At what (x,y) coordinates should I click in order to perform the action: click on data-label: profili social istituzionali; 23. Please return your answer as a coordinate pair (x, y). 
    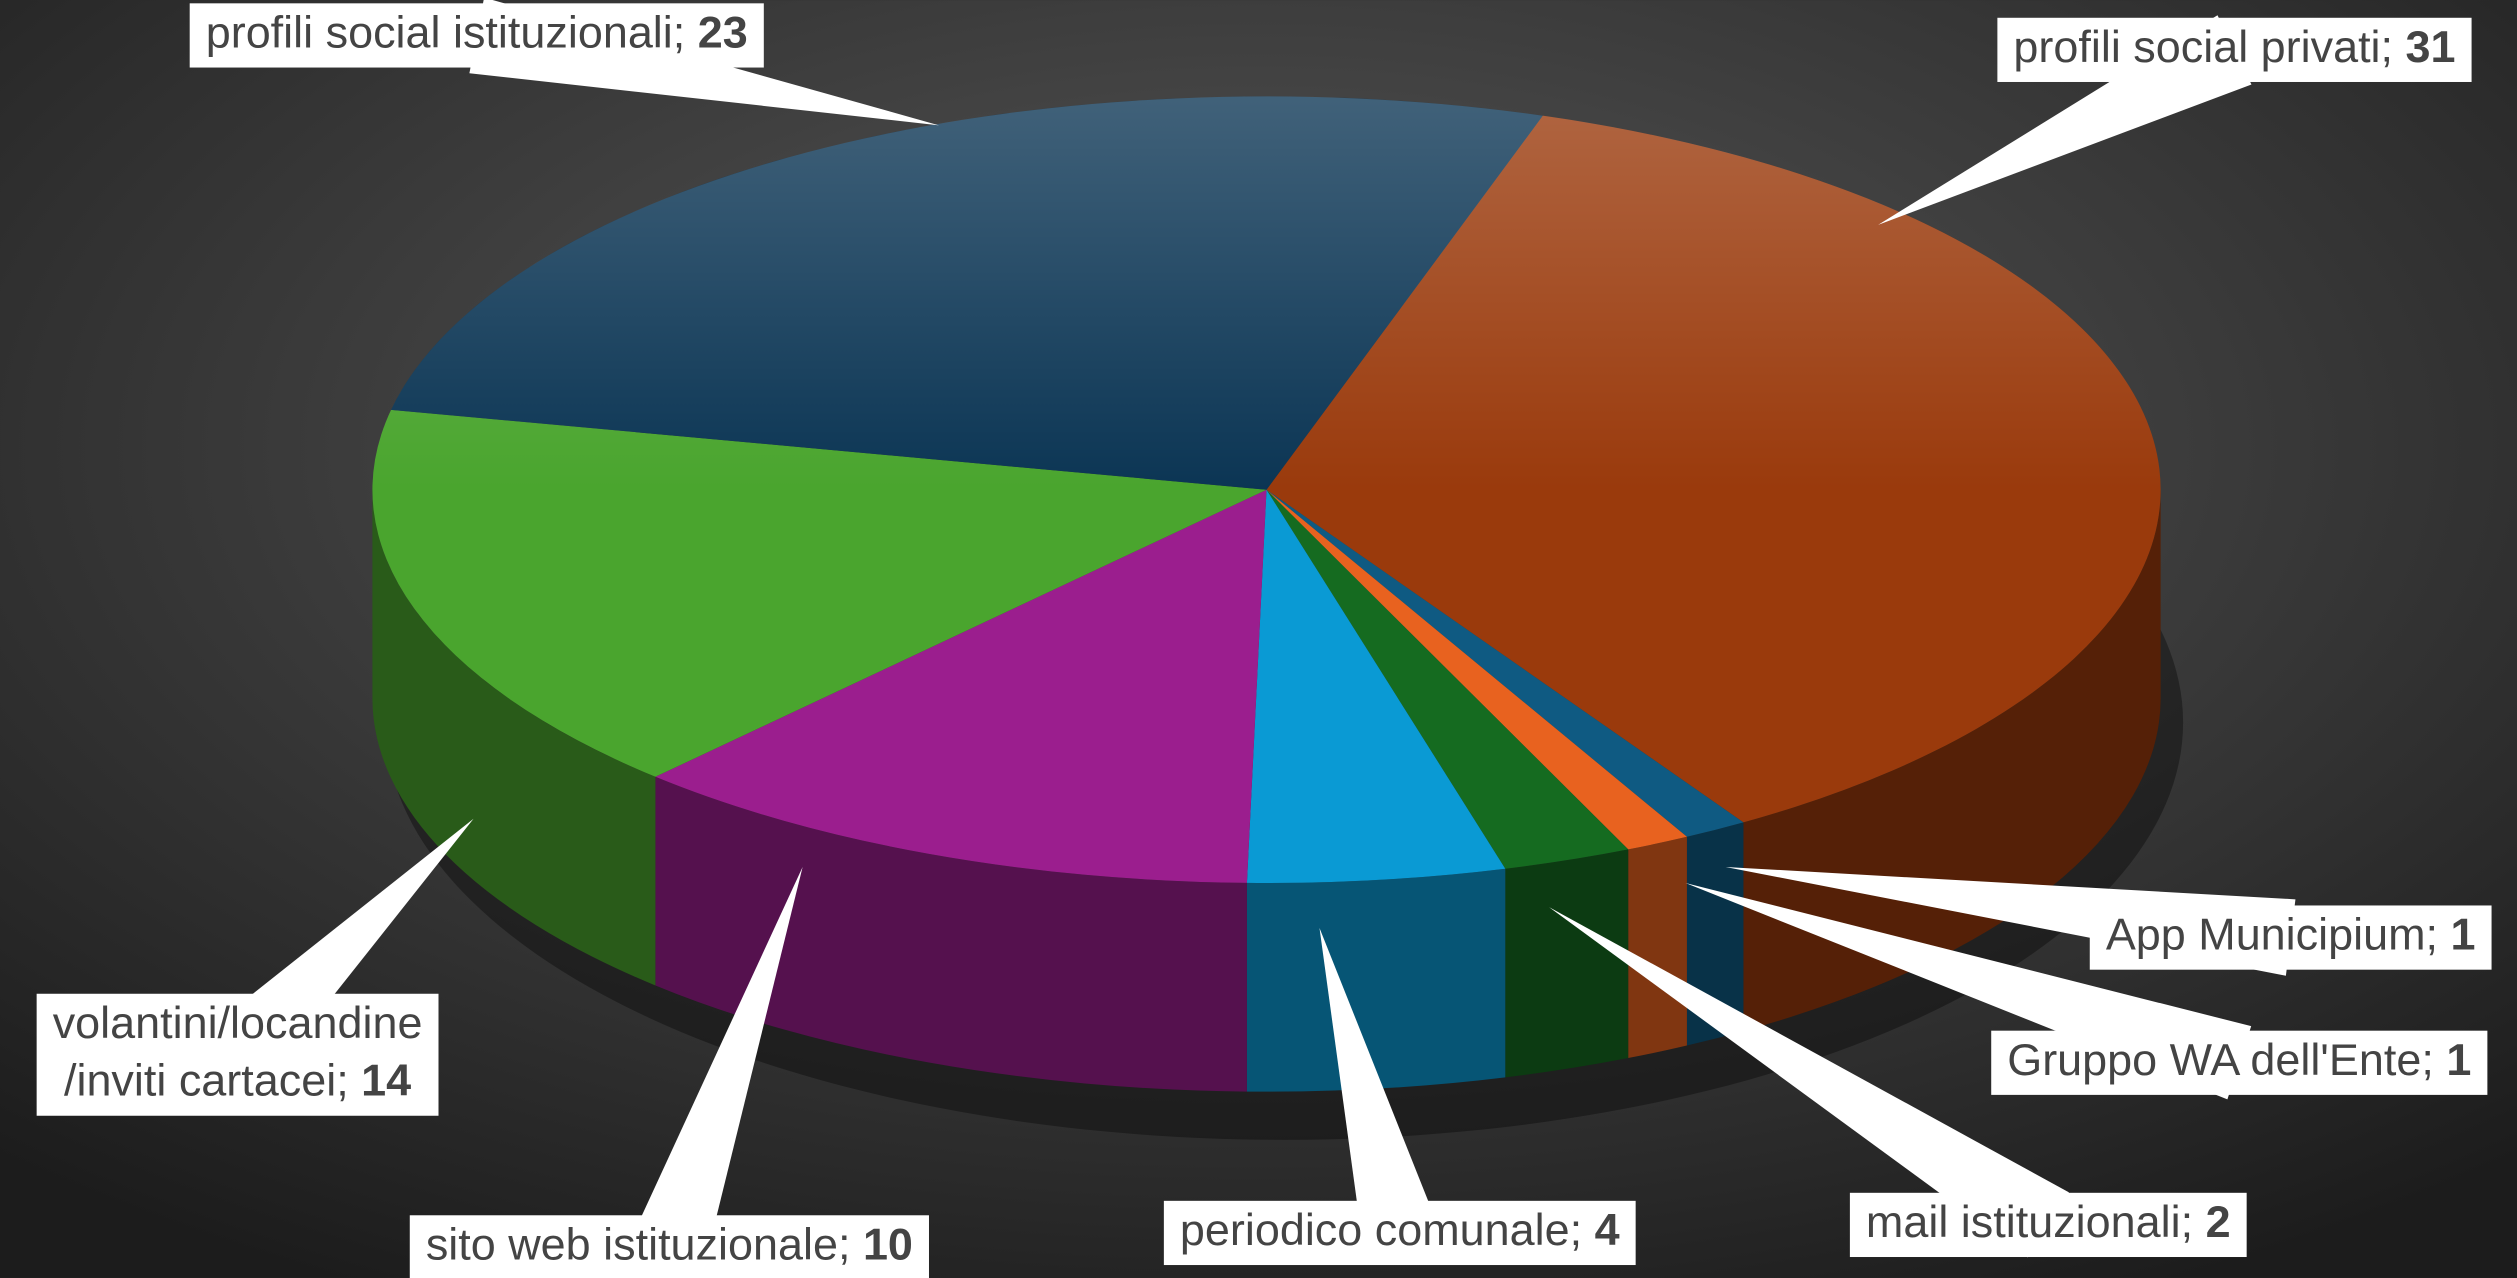
    Looking at the image, I should click on (564, 63).